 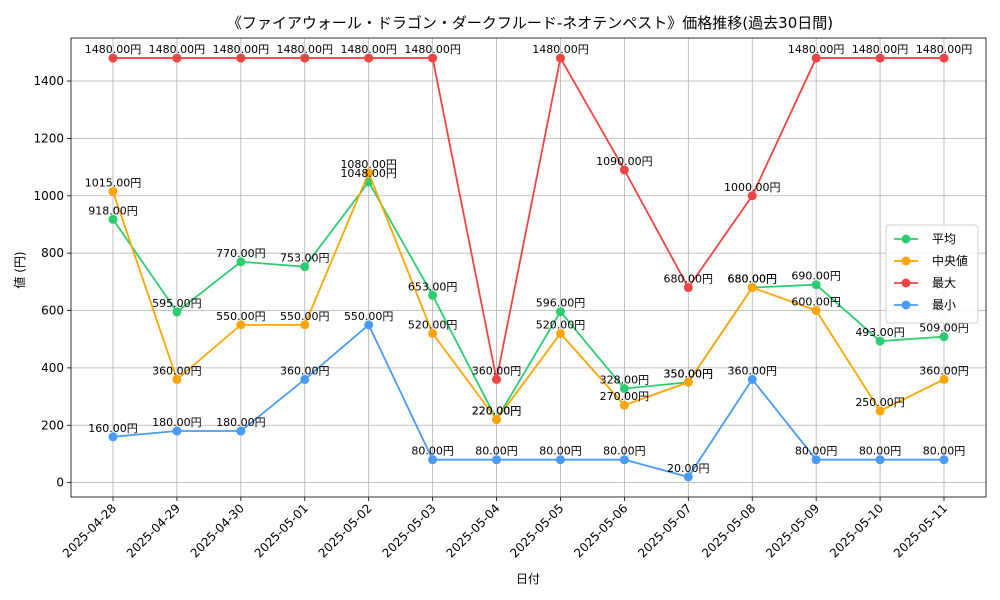 What do you see at coordinates (497, 411) in the screenshot?
I see `data-label: 220.00円` at bounding box center [497, 411].